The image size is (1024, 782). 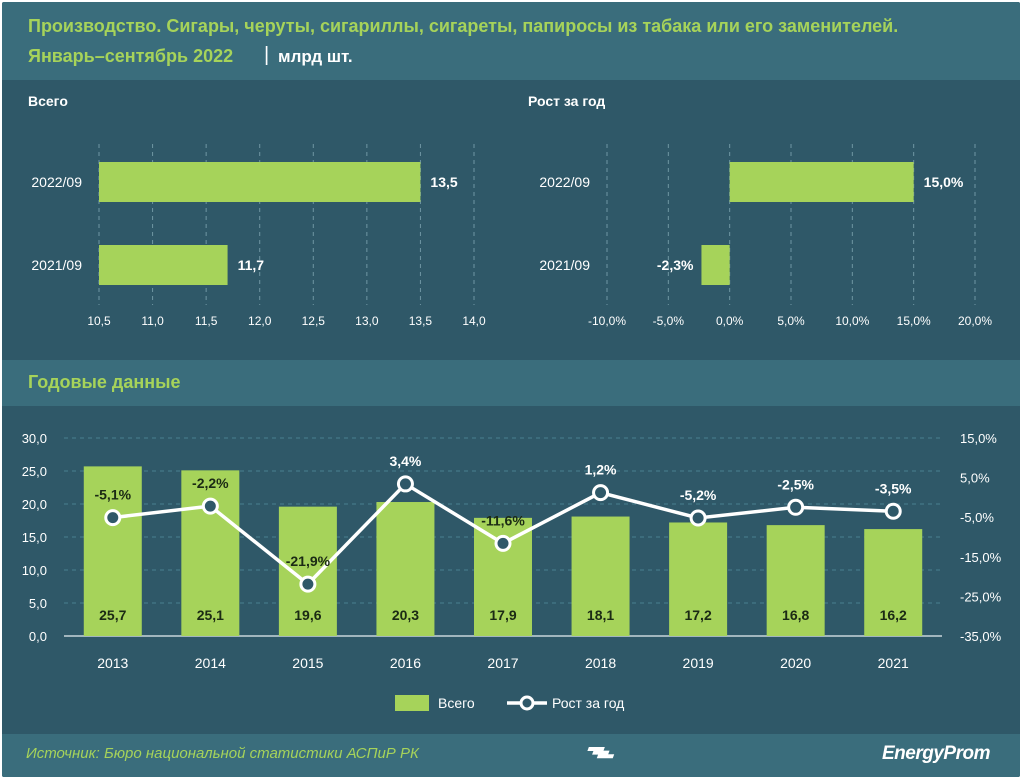 I want to click on x-tick-label: 12,0, so click(x=260, y=321).